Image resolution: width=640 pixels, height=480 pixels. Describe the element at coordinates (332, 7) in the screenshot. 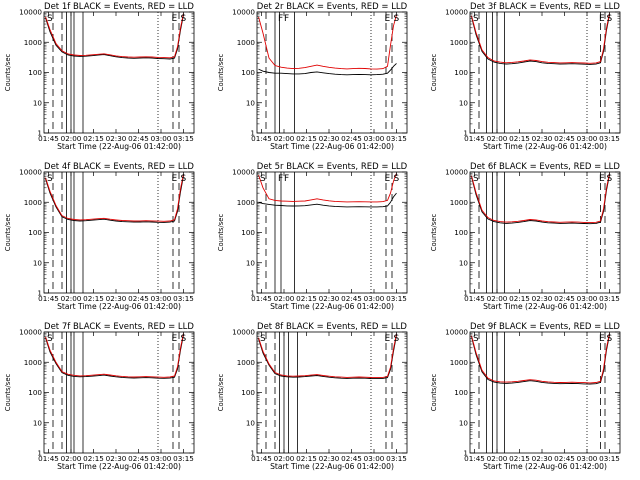

I see `panel-title: Det 2r BLACK = Events, RED = LLD` at that location.